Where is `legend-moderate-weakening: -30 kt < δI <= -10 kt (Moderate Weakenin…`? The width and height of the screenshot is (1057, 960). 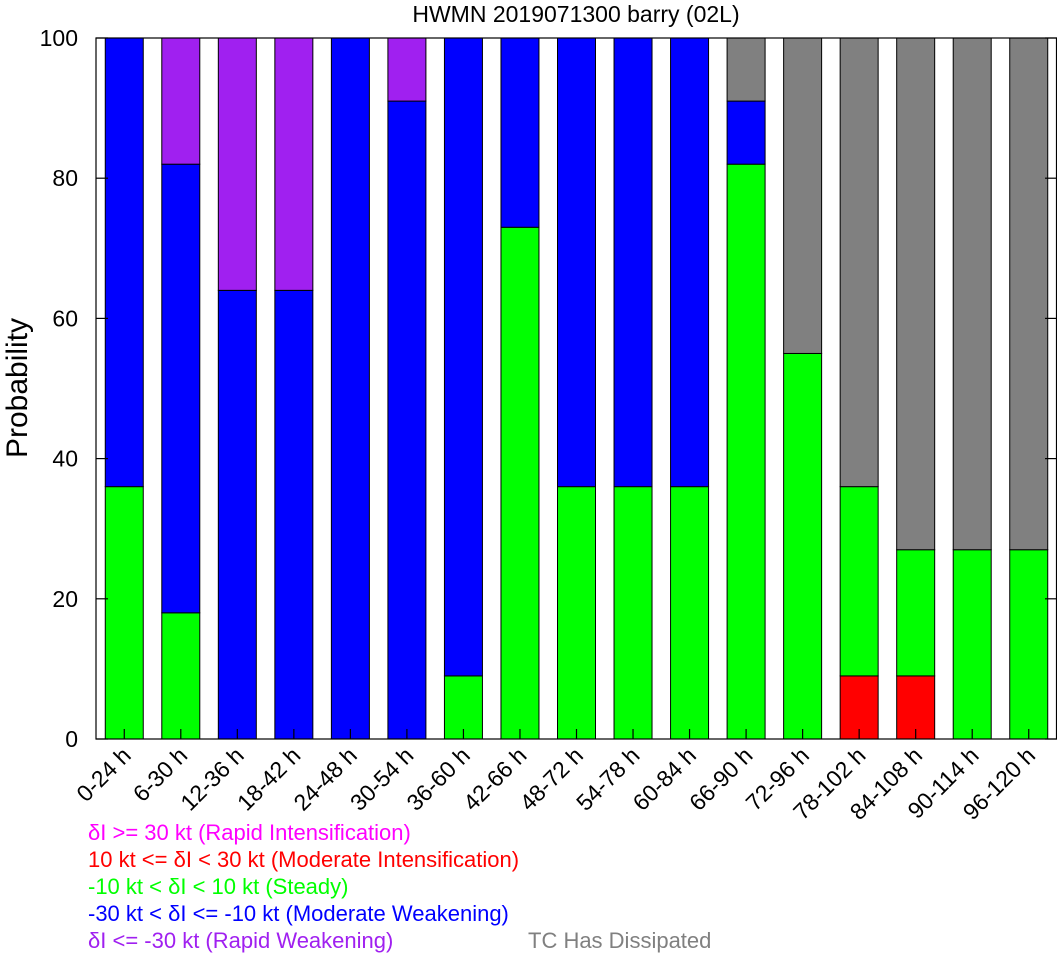
legend-moderate-weakening: -30 kt < δI <= -10 kt (Moderate Weakenin… is located at coordinates (298, 913).